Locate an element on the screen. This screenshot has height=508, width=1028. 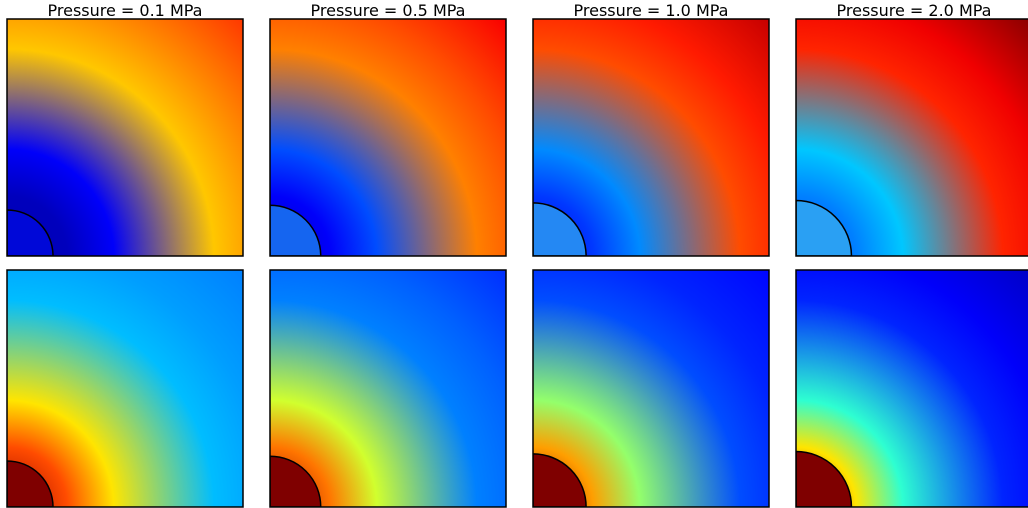
column-title-3: Pressure = 1.0 MPa is located at coordinates (651, 10).